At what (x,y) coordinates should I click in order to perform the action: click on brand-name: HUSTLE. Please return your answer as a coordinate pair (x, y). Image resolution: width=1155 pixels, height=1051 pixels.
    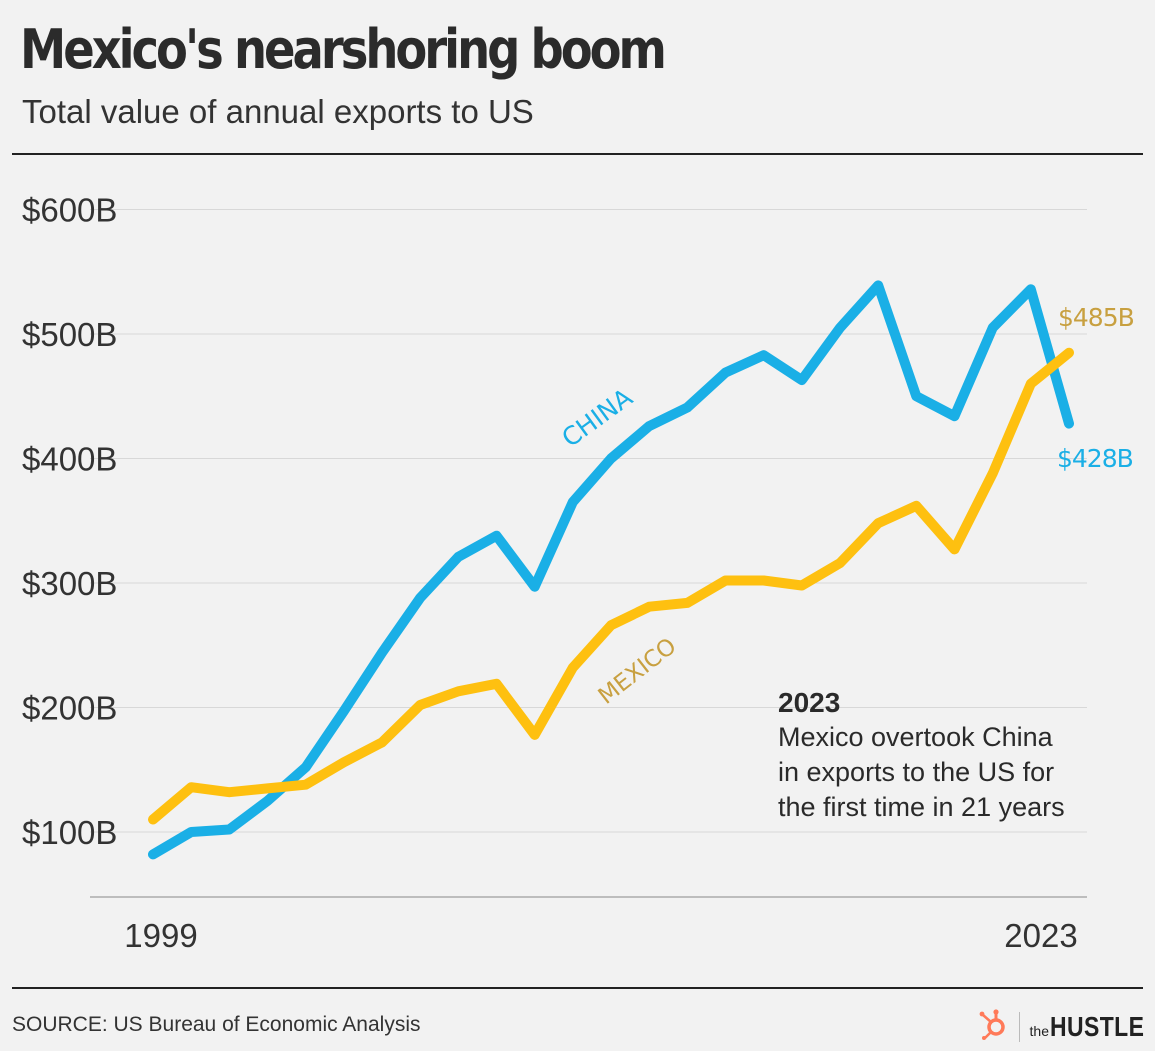
    Looking at the image, I should click on (1097, 1026).